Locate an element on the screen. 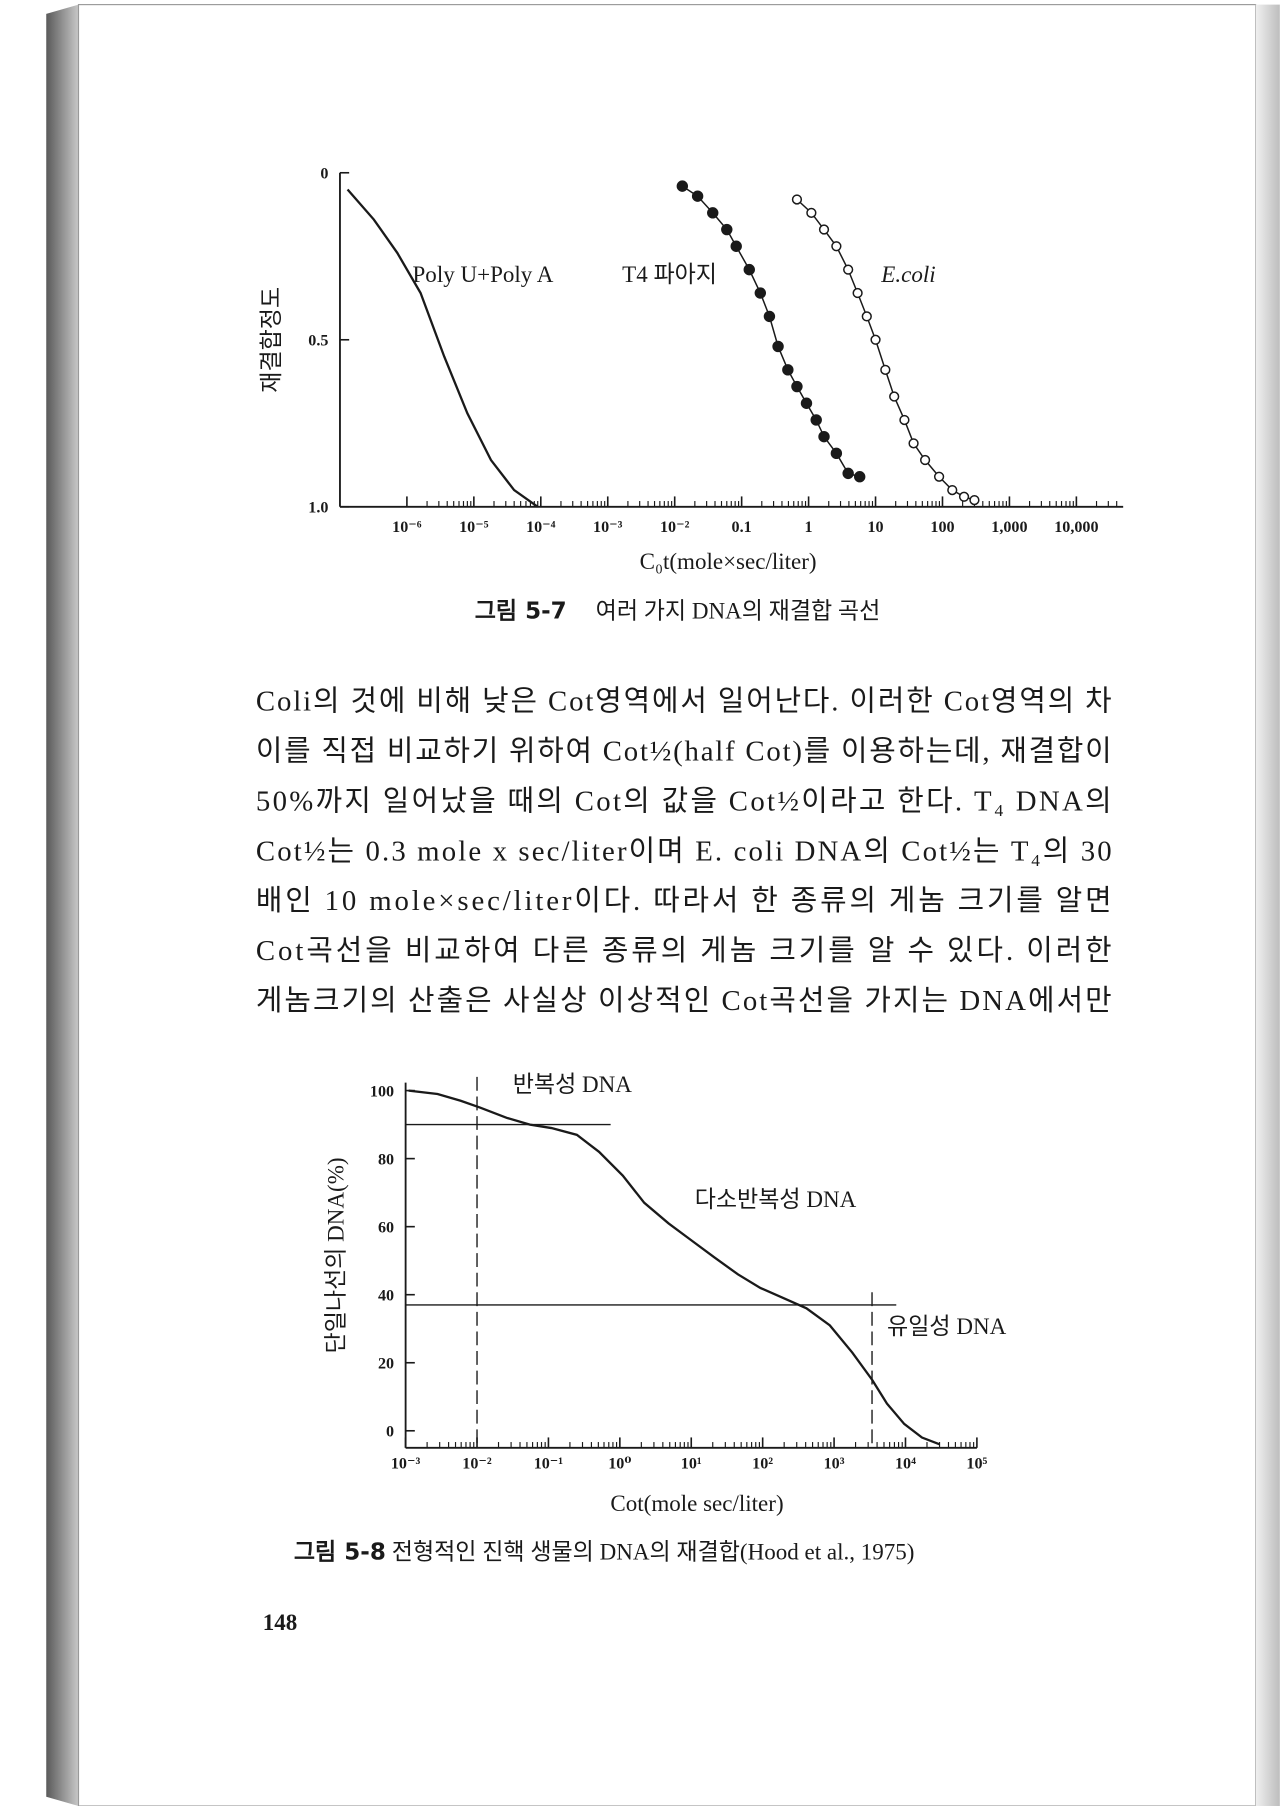 The width and height of the screenshot is (1280, 1806). y-tick-label: 100 is located at coordinates (382, 1091).